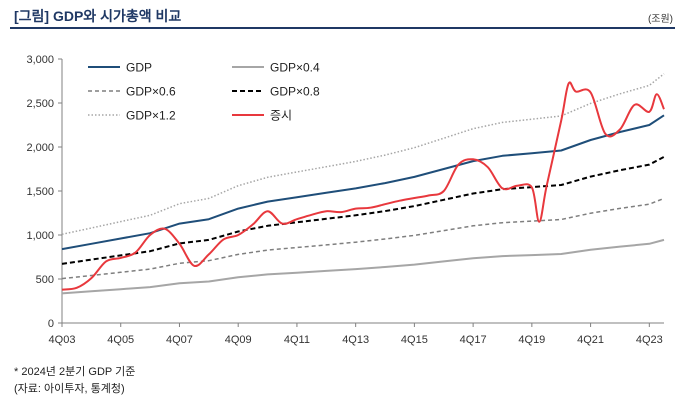 This screenshot has height=401, width=685. What do you see at coordinates (179, 340) in the screenshot?
I see `x-tick-label: 4Q07` at bounding box center [179, 340].